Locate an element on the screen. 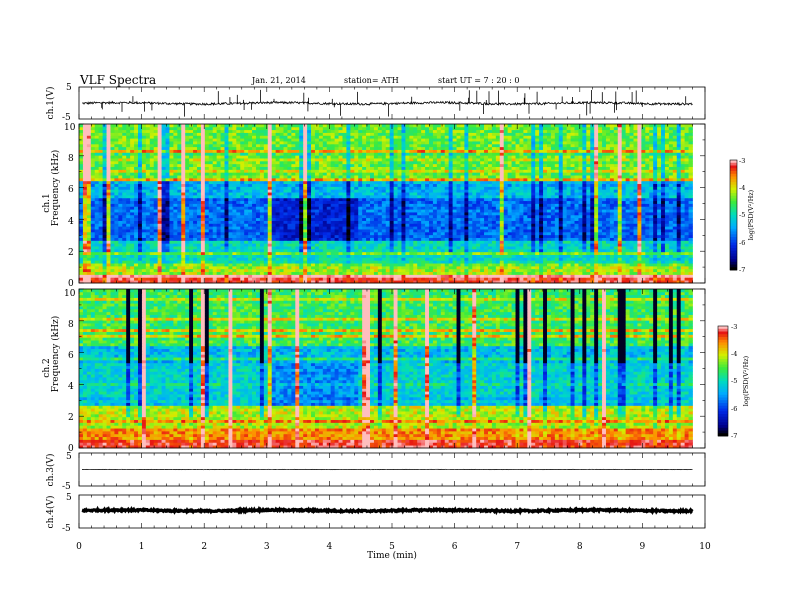  header-start-time: start UT = 7 : 20 : 0 is located at coordinates (478, 80).